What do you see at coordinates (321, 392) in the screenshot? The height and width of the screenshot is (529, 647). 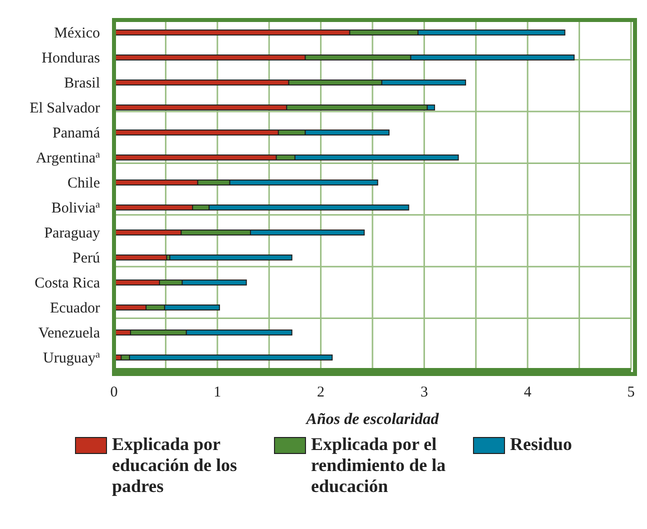 I see `x-tick-label: 2` at bounding box center [321, 392].